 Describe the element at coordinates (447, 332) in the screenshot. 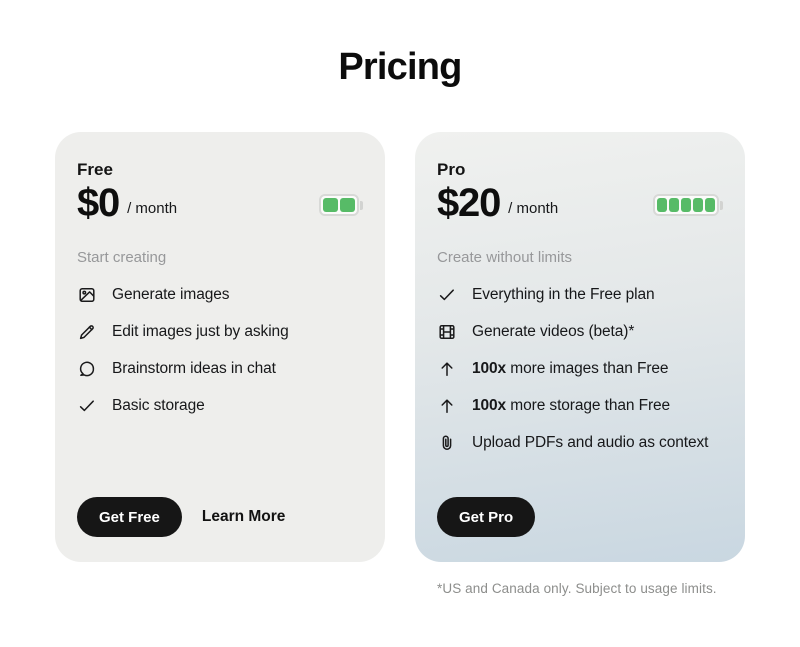

I see `film-icon` at that location.